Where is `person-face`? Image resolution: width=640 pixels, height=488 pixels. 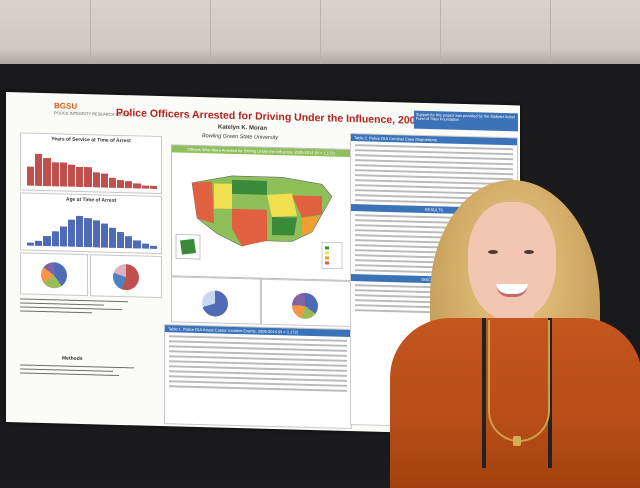
person-face is located at coordinates (512, 261).